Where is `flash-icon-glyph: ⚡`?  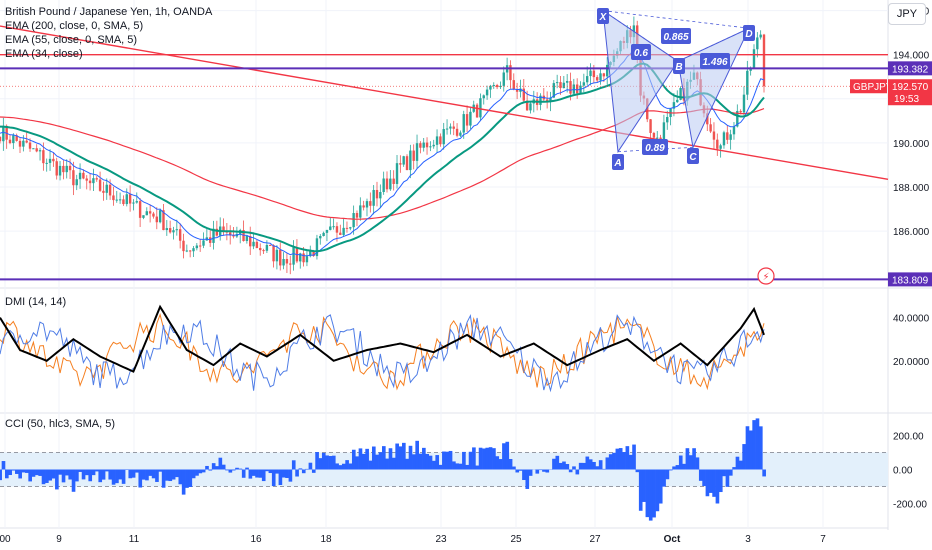 flash-icon-glyph: ⚡ is located at coordinates (765, 277).